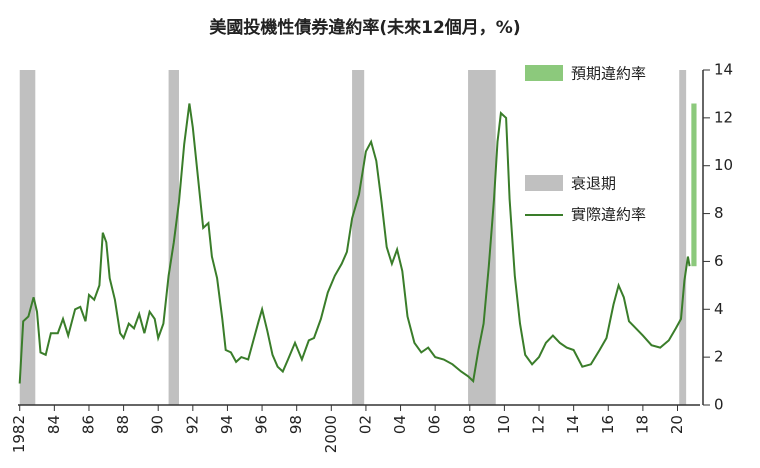  What do you see at coordinates (158, 424) in the screenshot?
I see `x-tick-label: 90` at bounding box center [158, 424].